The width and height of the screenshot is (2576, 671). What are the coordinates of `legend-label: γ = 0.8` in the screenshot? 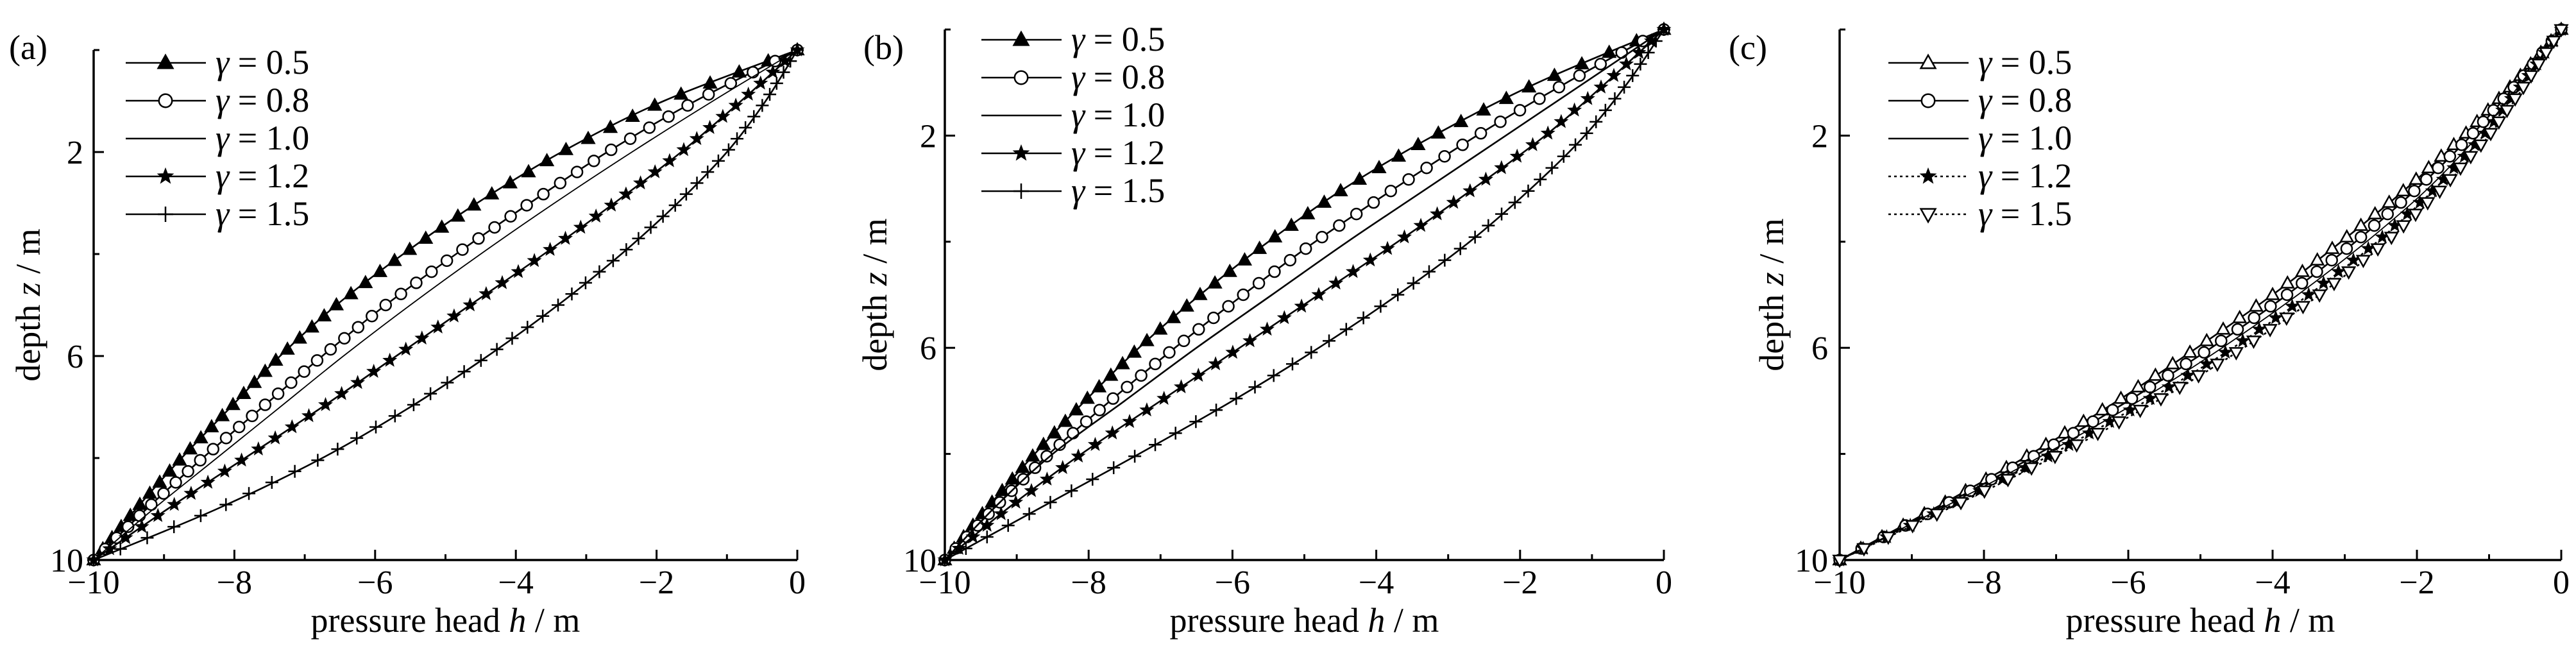 It's located at (2025, 100).